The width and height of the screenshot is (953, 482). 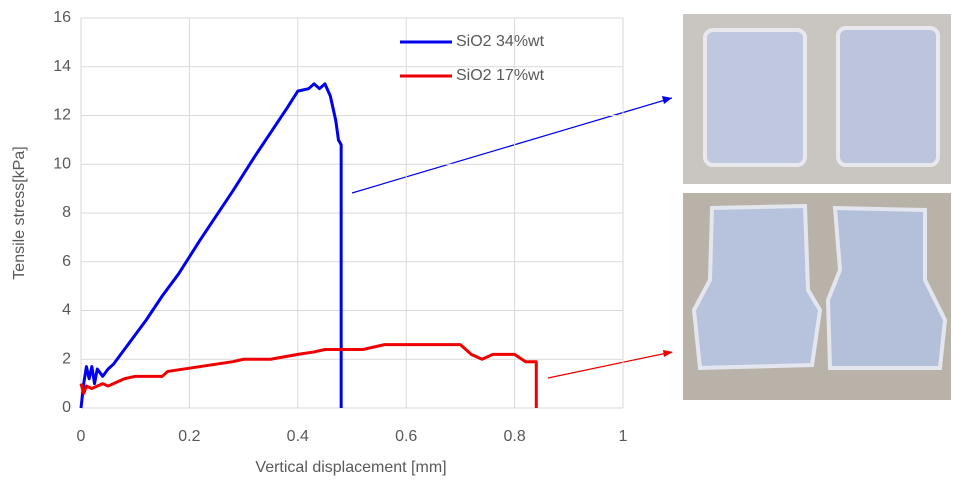 What do you see at coordinates (81, 436) in the screenshot?
I see `x-tick-label: 0` at bounding box center [81, 436].